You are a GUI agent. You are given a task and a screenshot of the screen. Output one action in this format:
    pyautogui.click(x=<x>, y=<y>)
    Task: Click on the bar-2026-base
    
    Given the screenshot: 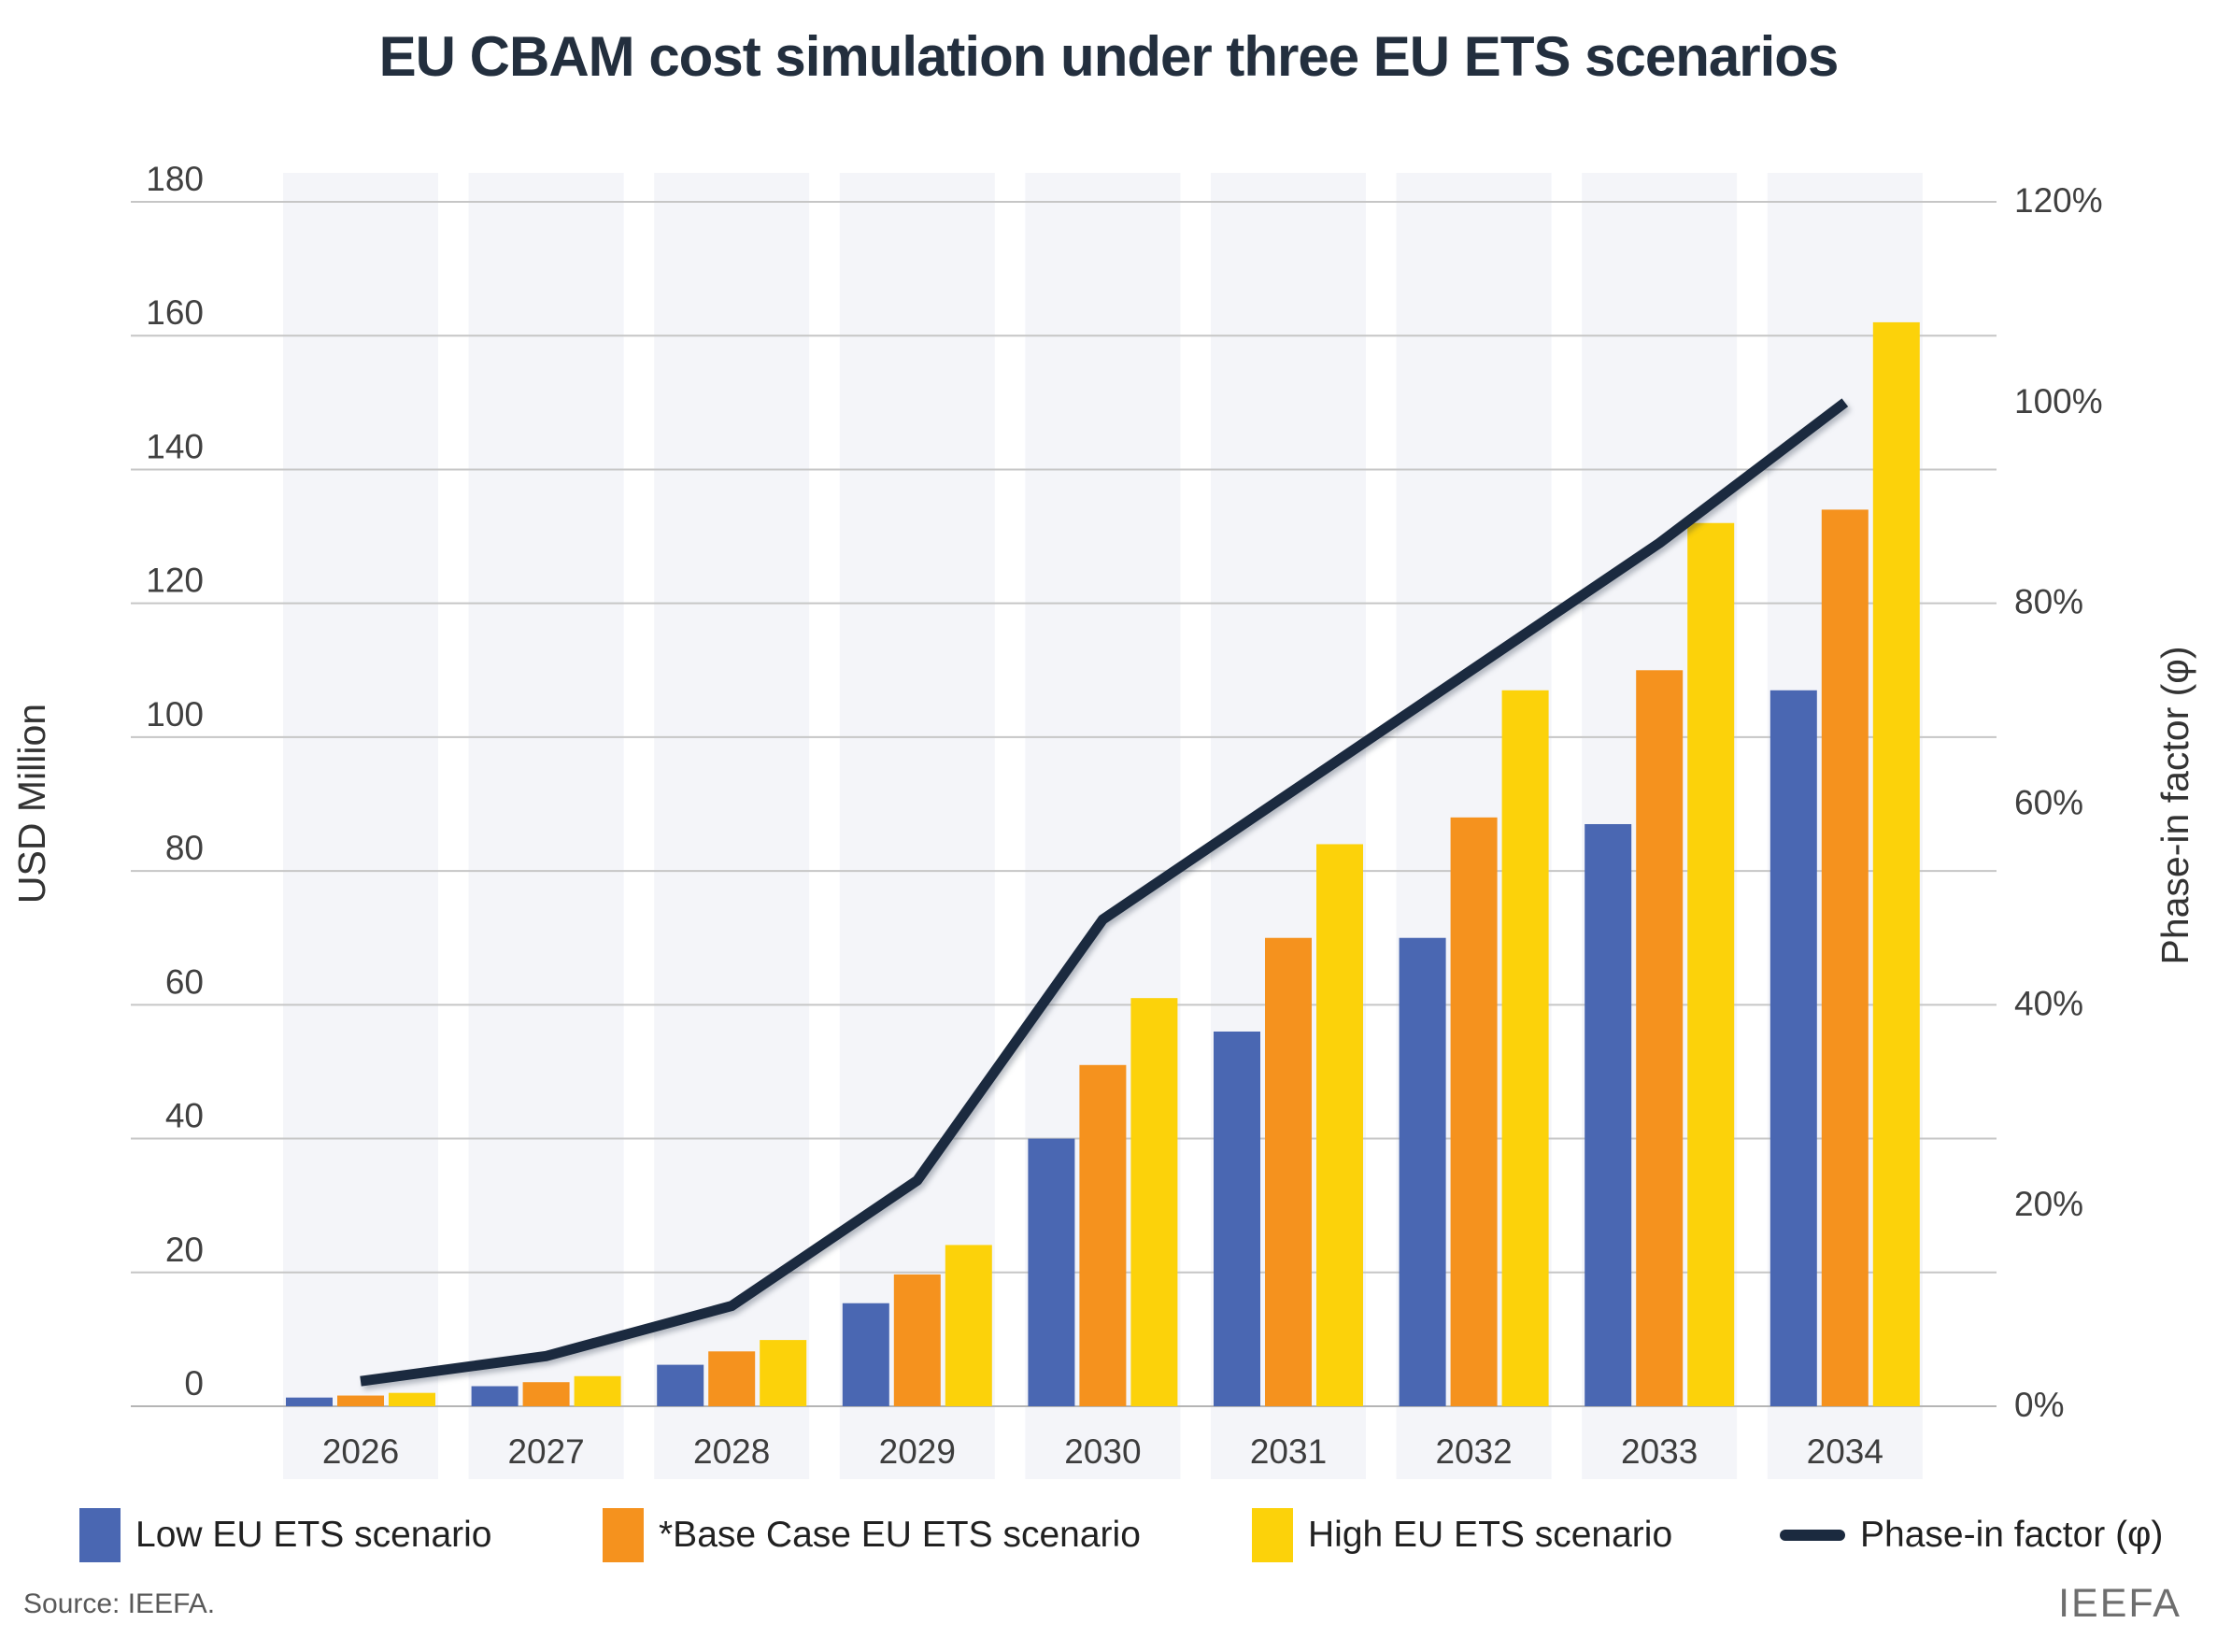 What is the action you would take?
    pyautogui.click(x=360, y=1400)
    